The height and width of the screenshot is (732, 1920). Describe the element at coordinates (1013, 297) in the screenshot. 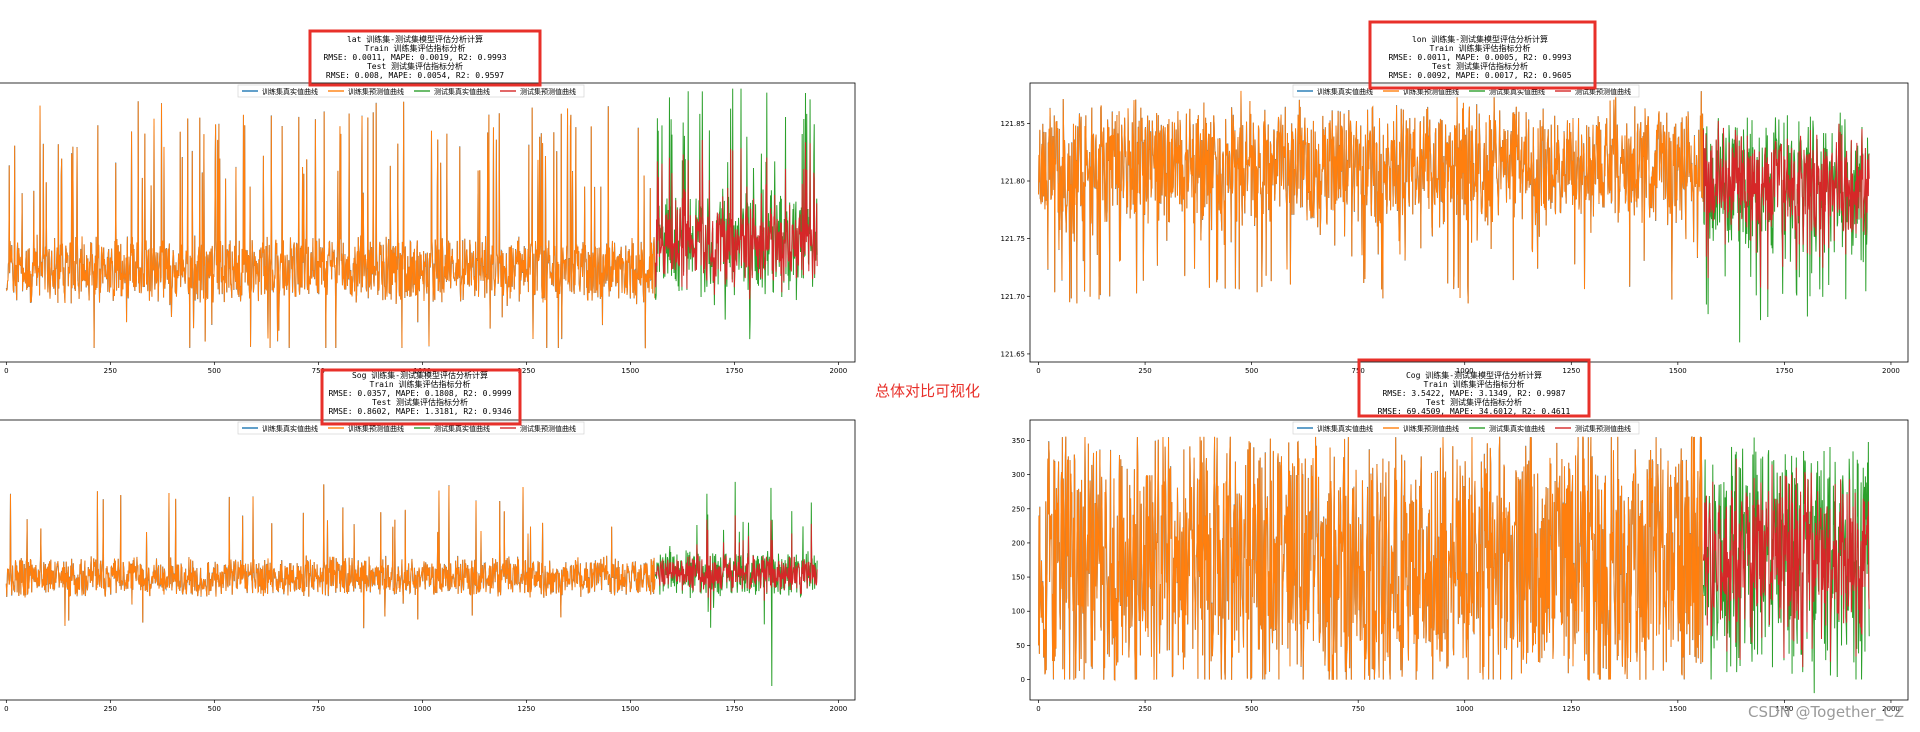

I see `y-tick-label: 121.70` at that location.